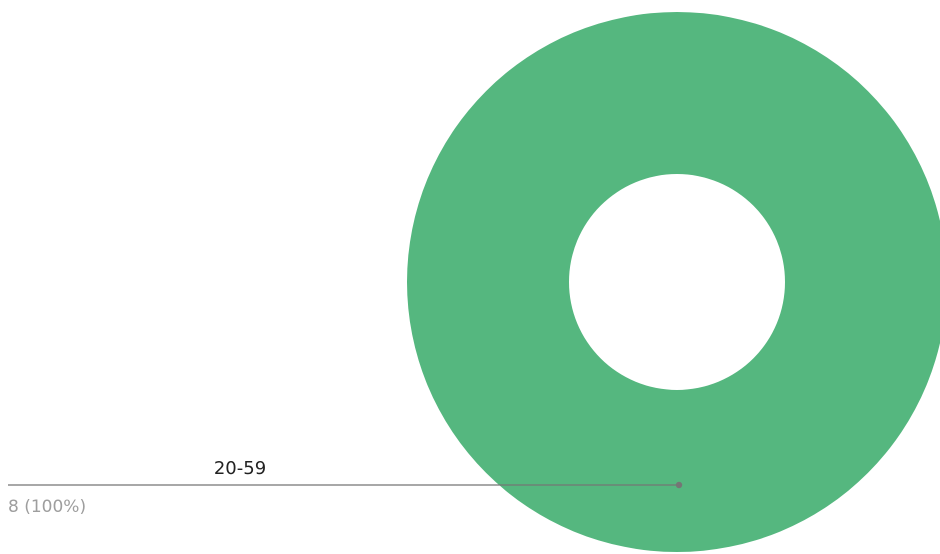  I want to click on slice-value-label: 8 (100%), so click(47, 507).